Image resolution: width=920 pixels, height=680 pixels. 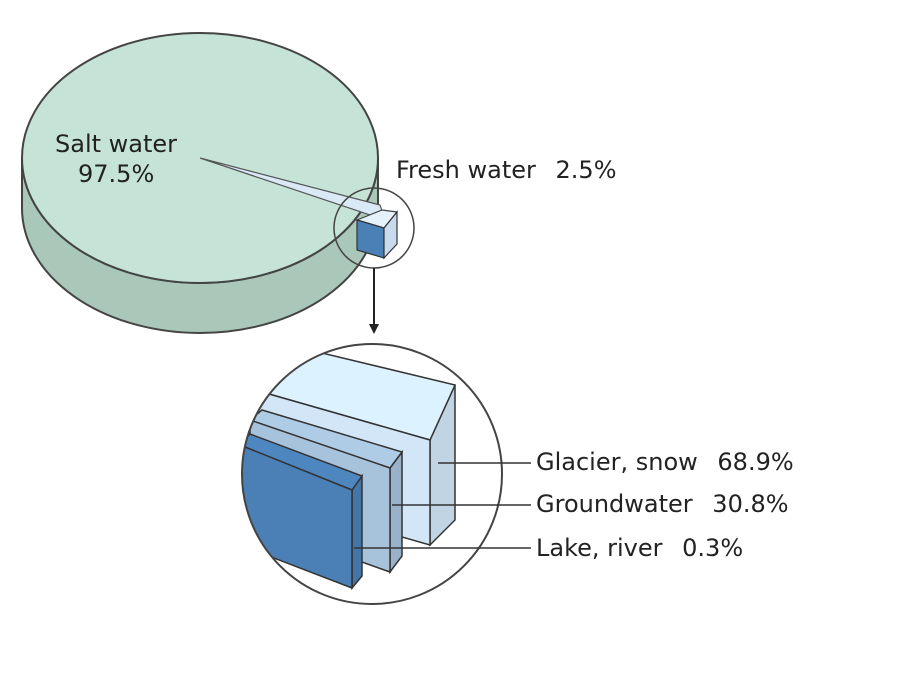 What do you see at coordinates (617, 462) in the screenshot?
I see `glacier-name: Glacier, snow` at bounding box center [617, 462].